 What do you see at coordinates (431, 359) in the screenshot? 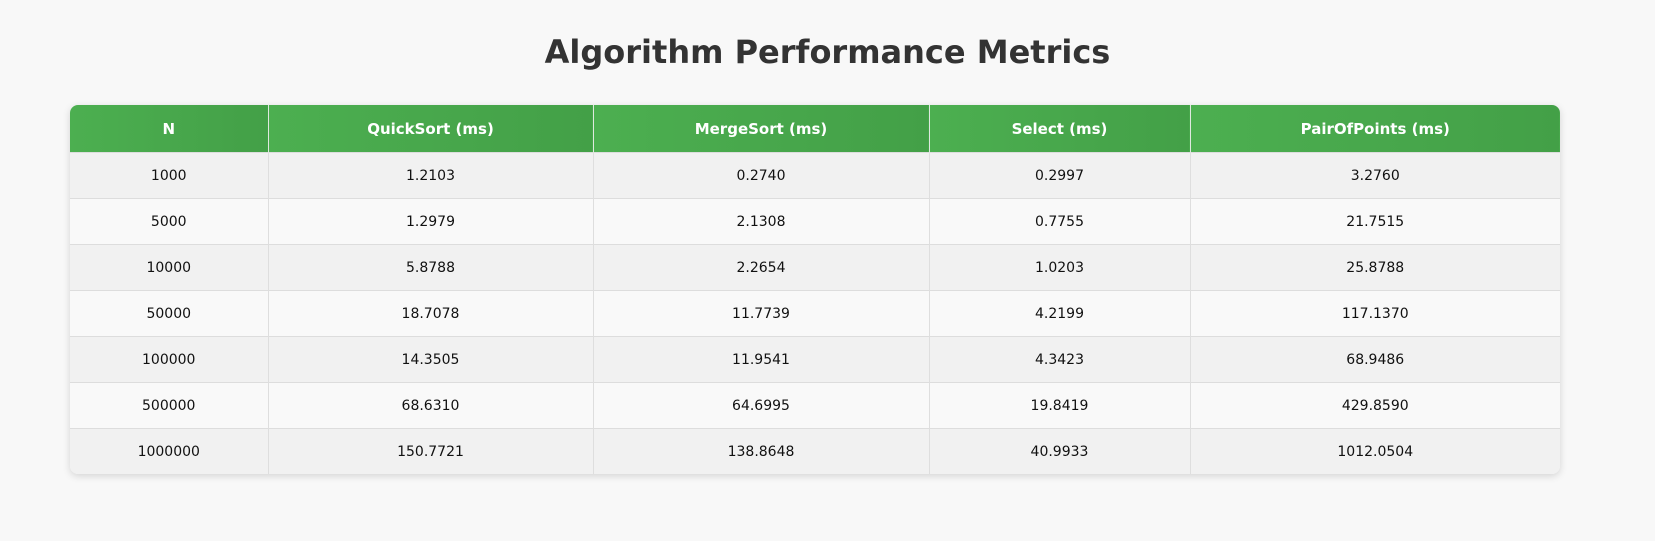
I see `cell-quicksort: 14.3505` at bounding box center [431, 359].